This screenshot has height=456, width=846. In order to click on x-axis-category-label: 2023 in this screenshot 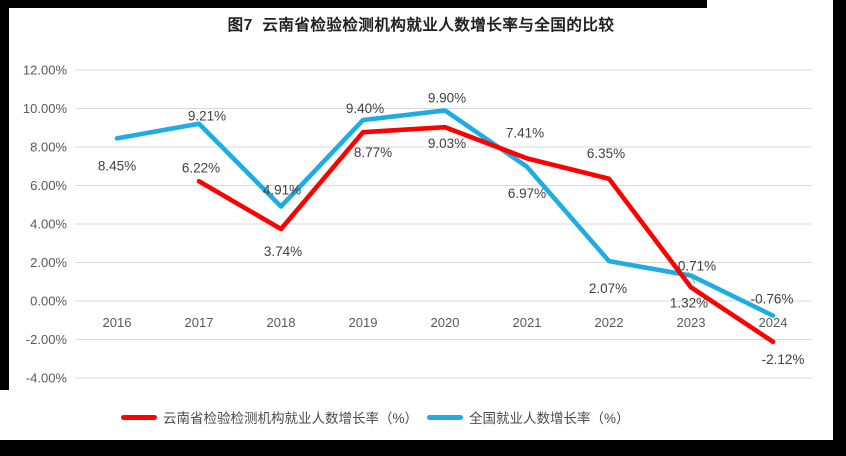, I will do `click(691, 322)`.